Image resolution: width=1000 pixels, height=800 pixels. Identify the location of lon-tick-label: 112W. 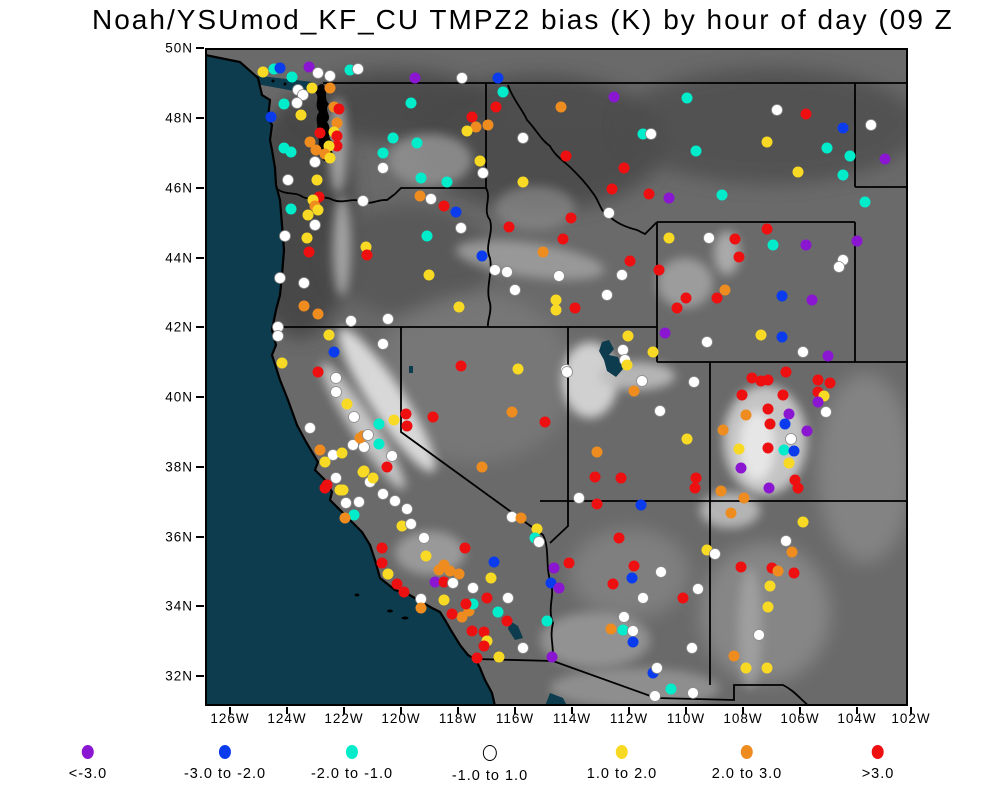
(629, 718).